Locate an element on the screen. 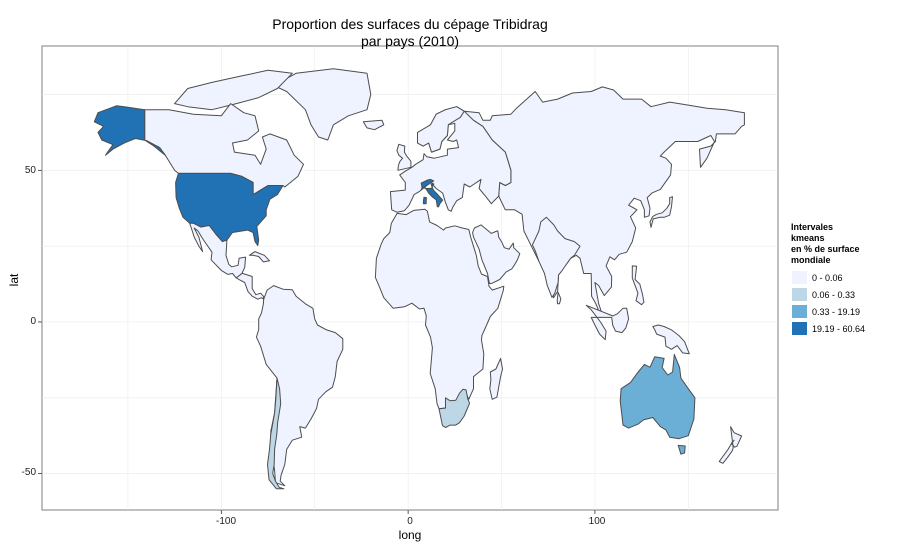  legend-item: 0 - 0.06 is located at coordinates (844, 277).